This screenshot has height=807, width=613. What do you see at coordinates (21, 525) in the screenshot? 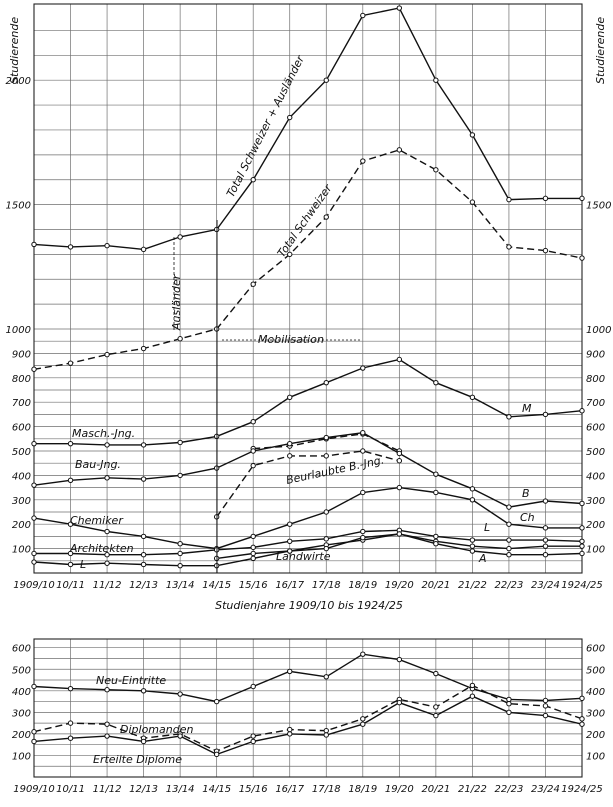
I see `y-tick-label-left: 200` at bounding box center [21, 525].